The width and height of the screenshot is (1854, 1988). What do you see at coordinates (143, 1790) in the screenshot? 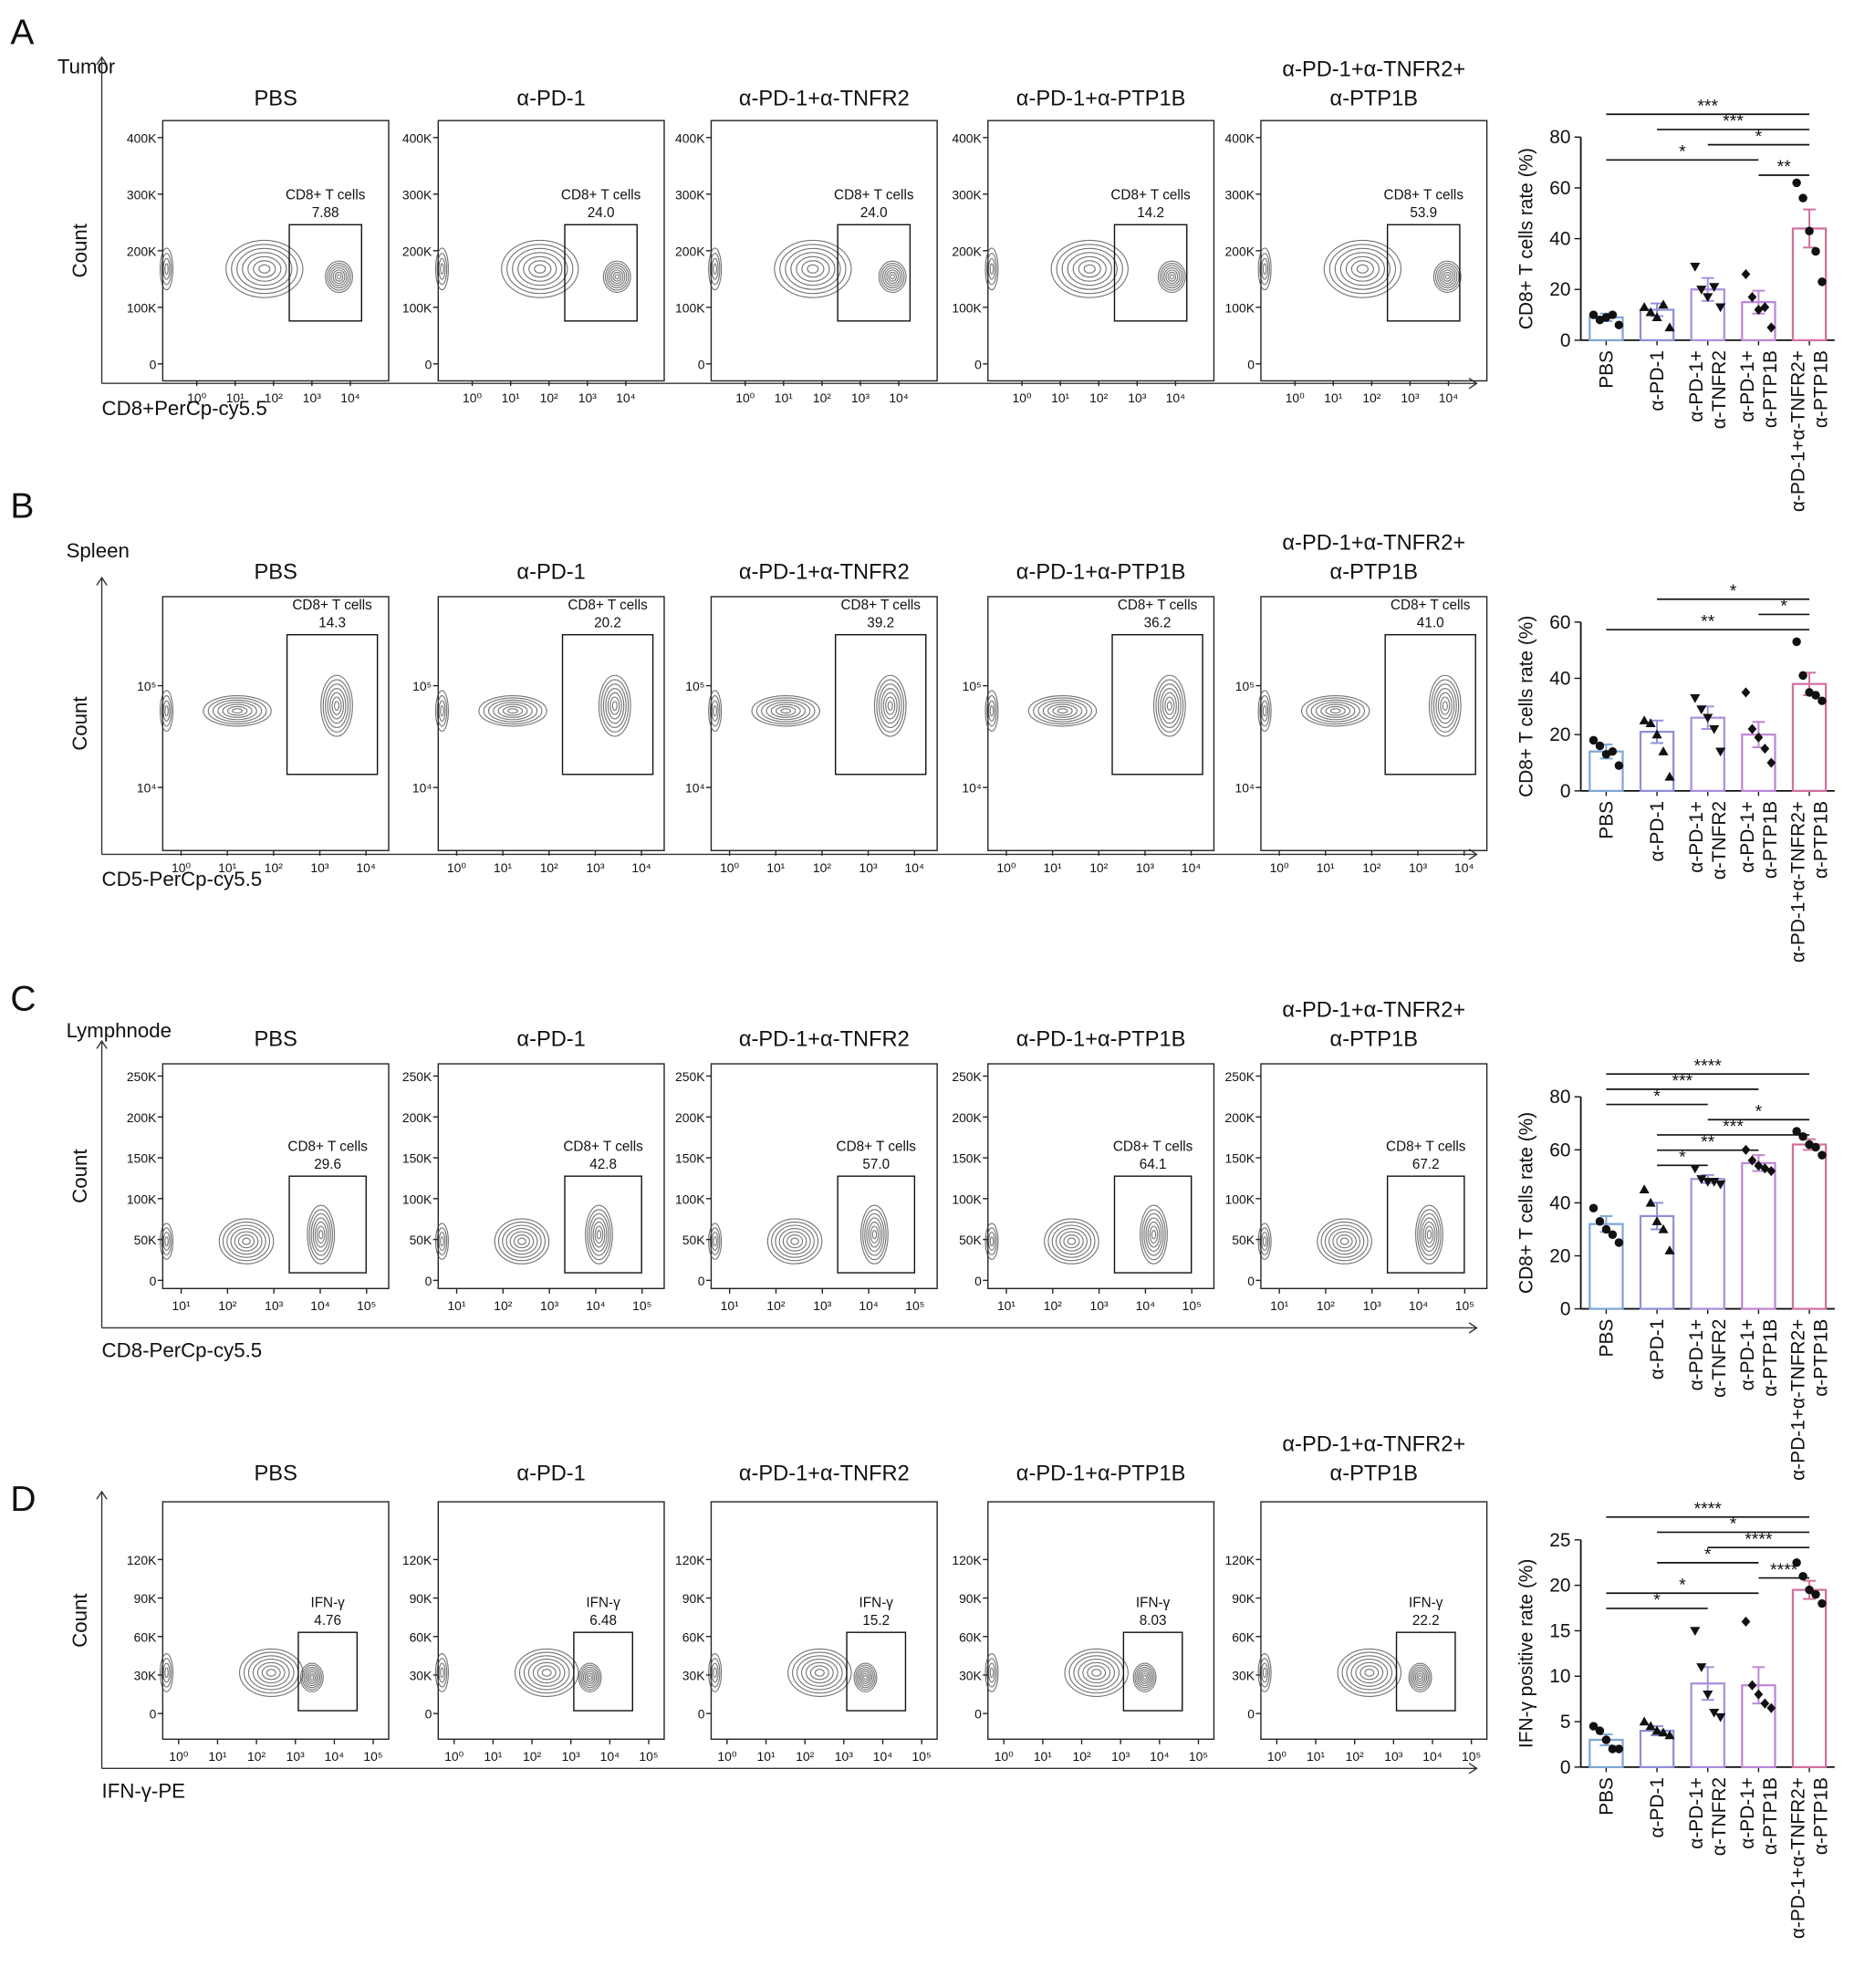
I see `flow-x-label: IFN-γ-PE` at bounding box center [143, 1790].